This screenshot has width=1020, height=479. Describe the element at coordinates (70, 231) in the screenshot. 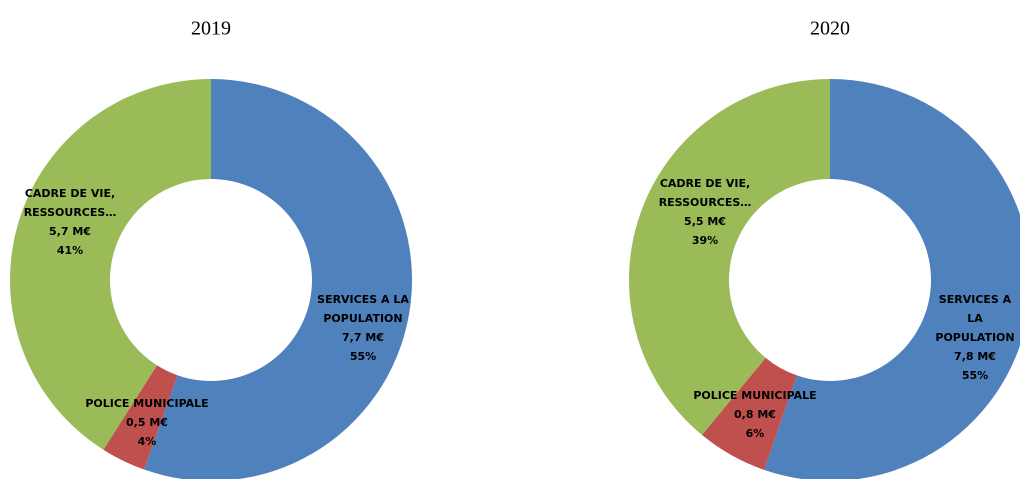

I see `value-label: 5,7 M€` at that location.